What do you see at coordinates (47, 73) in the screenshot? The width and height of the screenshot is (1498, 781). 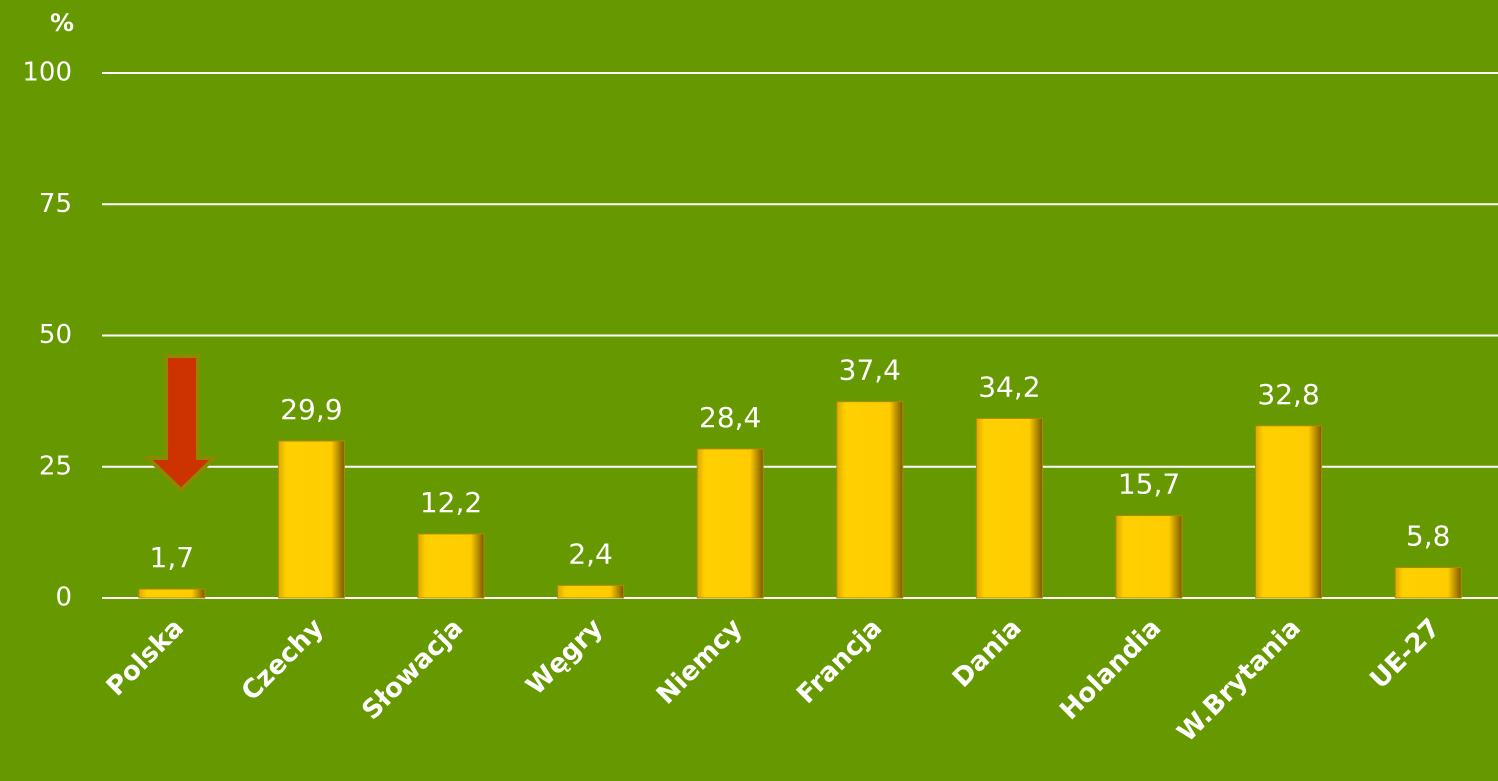 I see `y-tick-label: 100` at bounding box center [47, 73].